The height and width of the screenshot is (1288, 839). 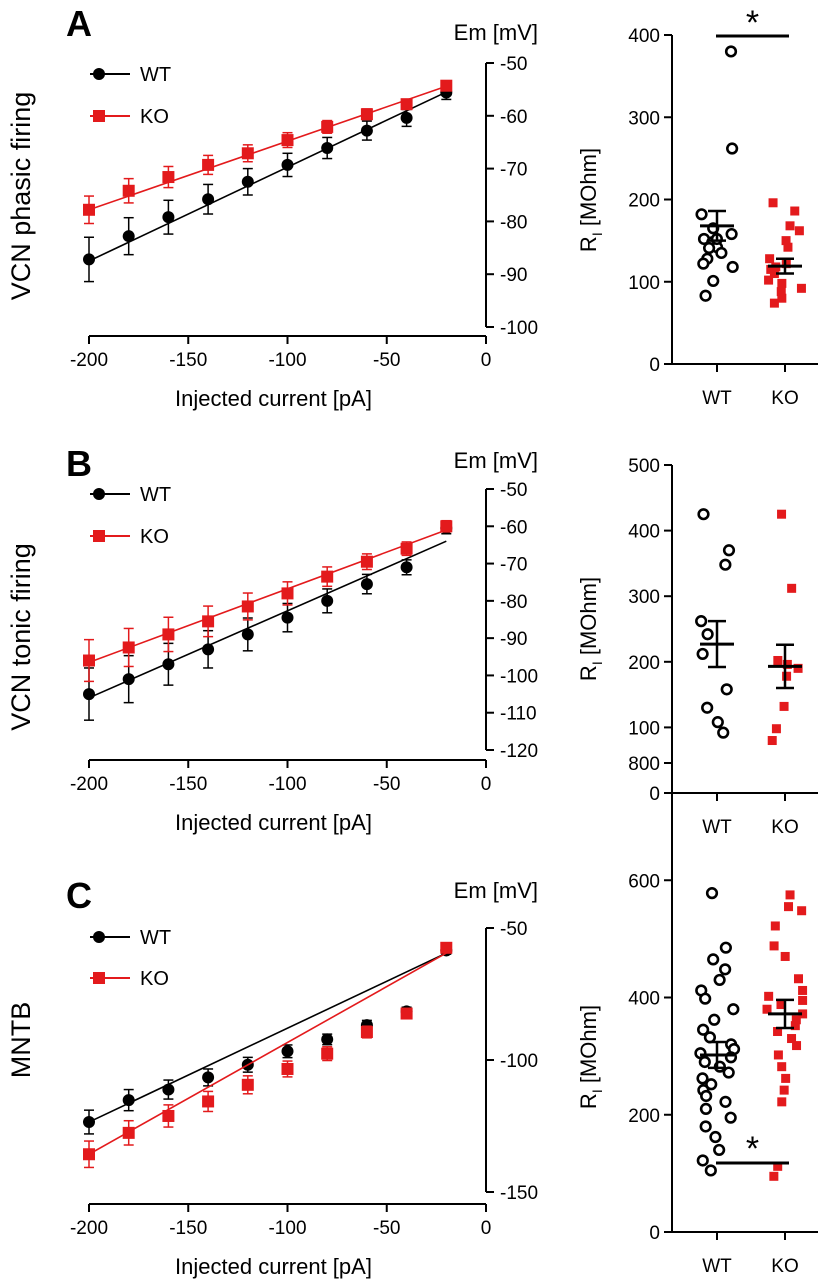 What do you see at coordinates (717, 398) in the screenshot?
I see `x-tick-label: WT` at bounding box center [717, 398].